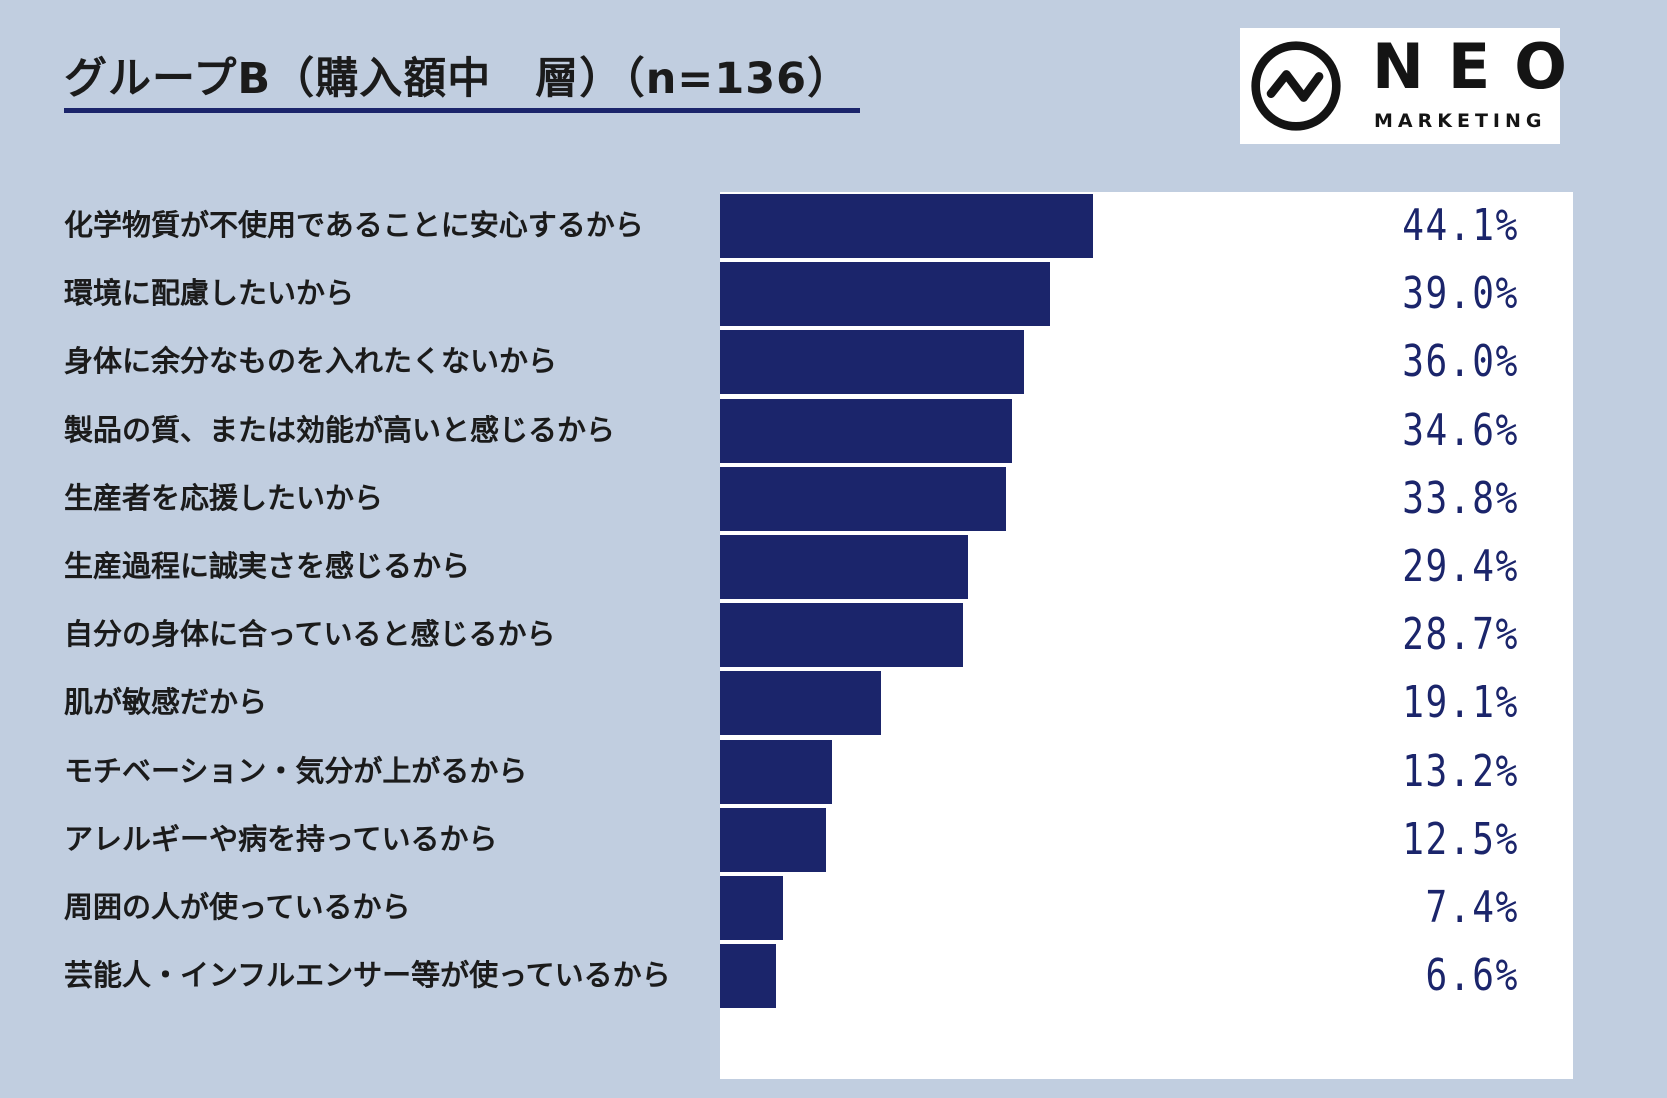 The image size is (1667, 1098). Describe the element at coordinates (1472, 976) in the screenshot. I see `value-label-12: 6.6%` at that location.